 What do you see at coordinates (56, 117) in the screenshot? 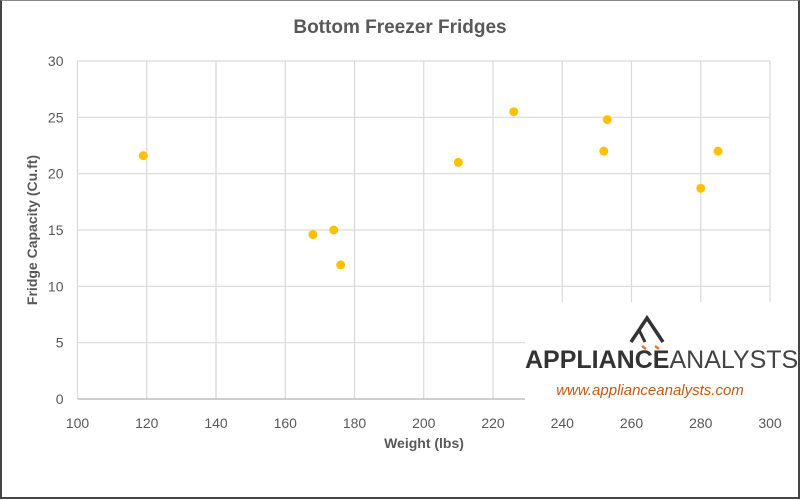
I see `y-tick-label: 25` at bounding box center [56, 117].